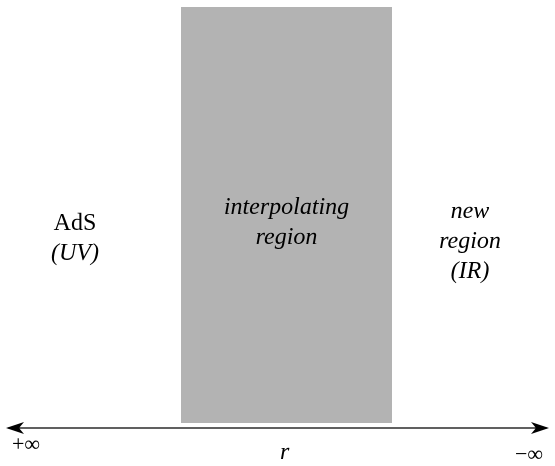  I want to click on left-arrowhead-icon, so click(15, 428).